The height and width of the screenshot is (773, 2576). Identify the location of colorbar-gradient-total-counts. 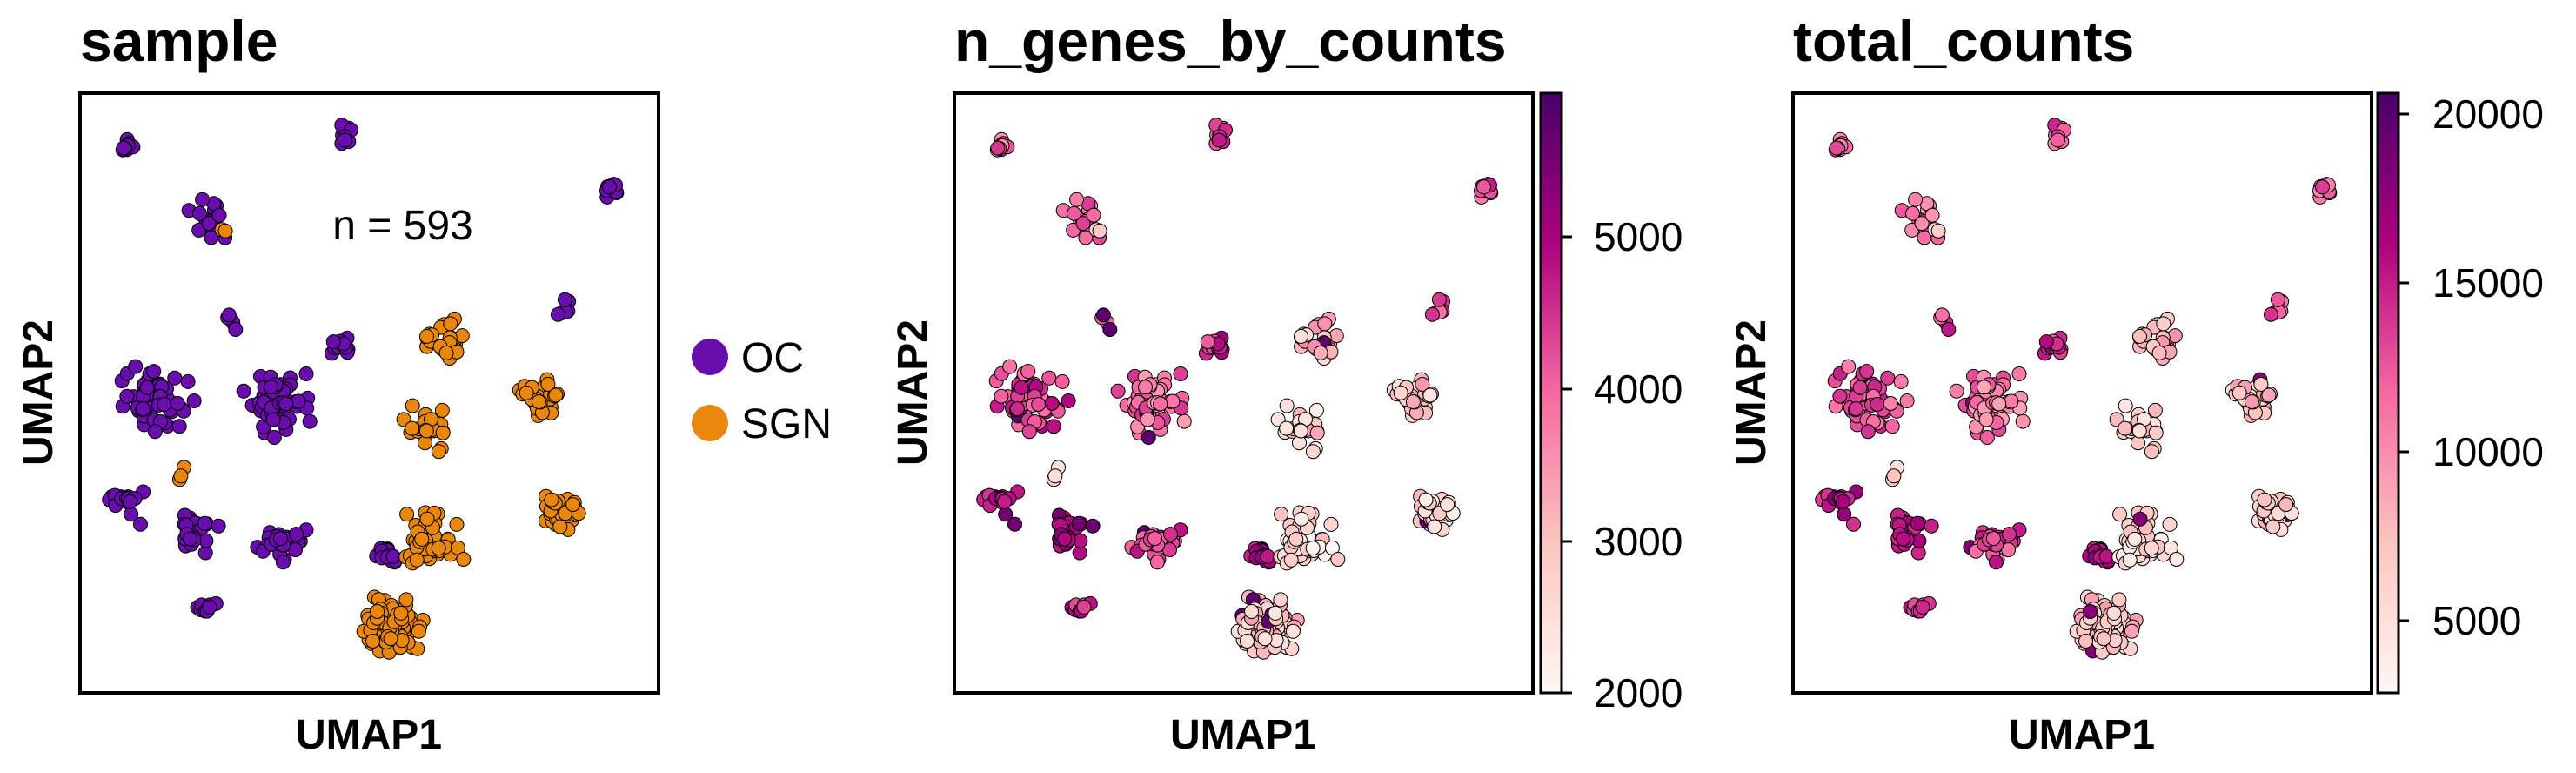
(2388, 393).